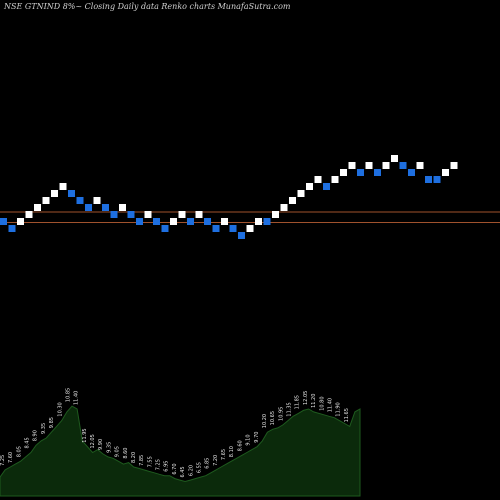  I want to click on volume-label: 7.55, so click(150, 461).